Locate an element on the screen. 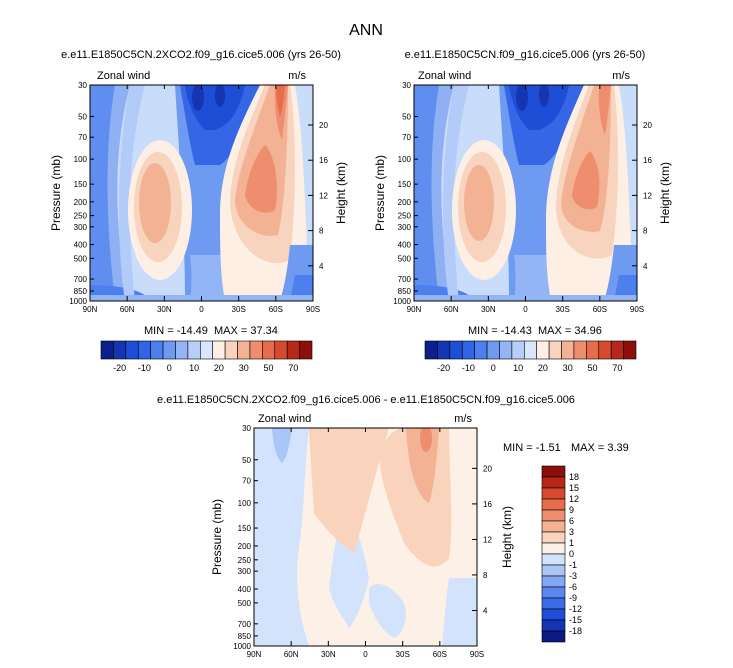 The width and height of the screenshot is (733, 668). colorbar-label: 30 is located at coordinates (568, 368).